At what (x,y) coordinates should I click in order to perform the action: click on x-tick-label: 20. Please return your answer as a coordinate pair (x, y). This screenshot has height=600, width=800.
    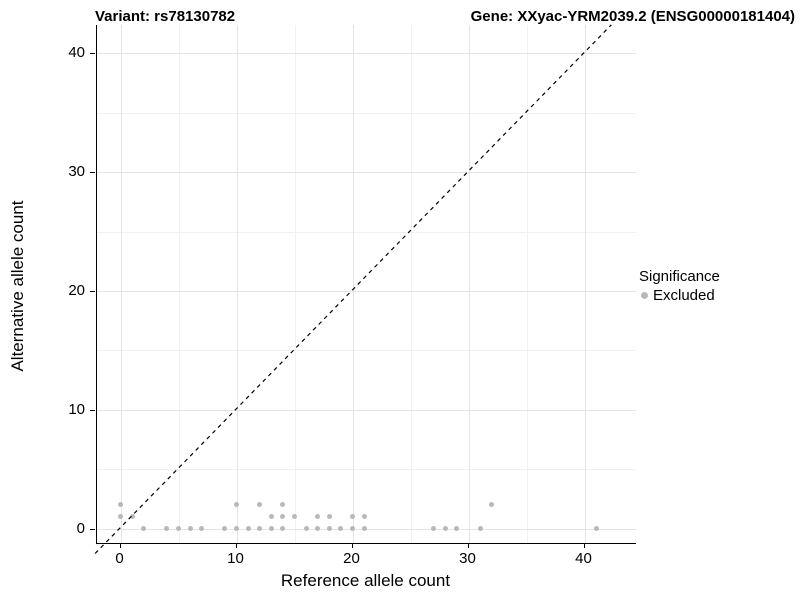
    Looking at the image, I should click on (351, 558).